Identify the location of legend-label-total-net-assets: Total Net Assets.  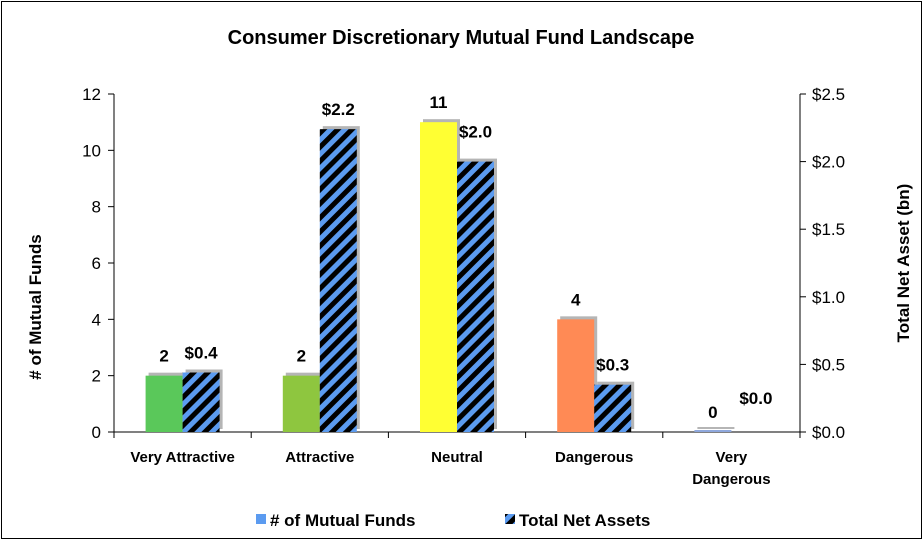
(584, 520).